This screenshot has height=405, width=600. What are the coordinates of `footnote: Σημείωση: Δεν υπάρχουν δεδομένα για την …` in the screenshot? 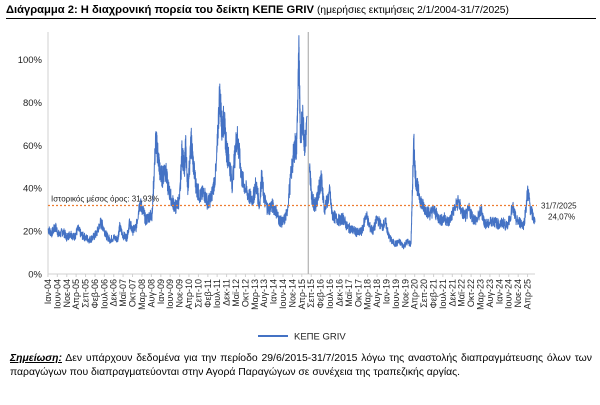 It's located at (301, 366).